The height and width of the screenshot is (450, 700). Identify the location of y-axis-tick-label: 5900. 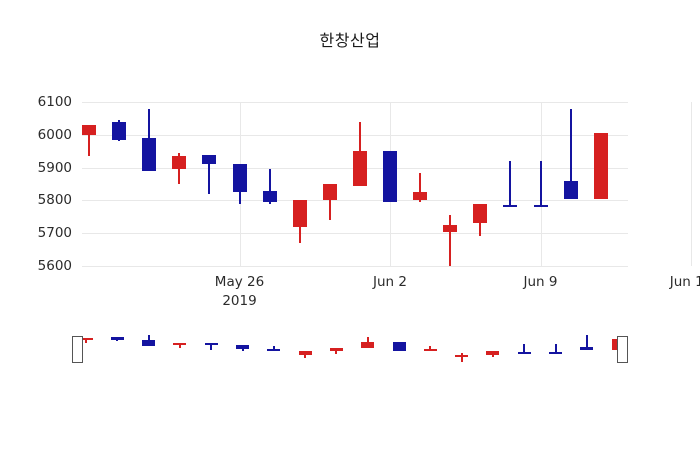
(54, 167).